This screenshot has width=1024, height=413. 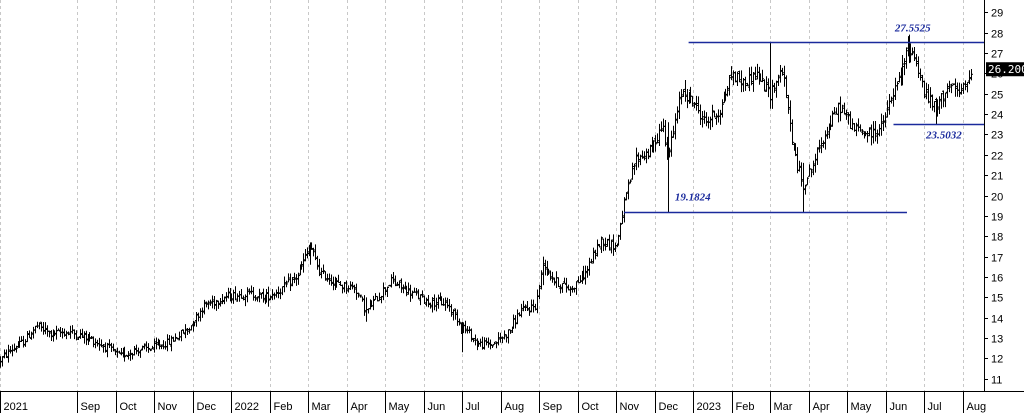 I want to click on x-tick-label: Oct, so click(x=128, y=407).